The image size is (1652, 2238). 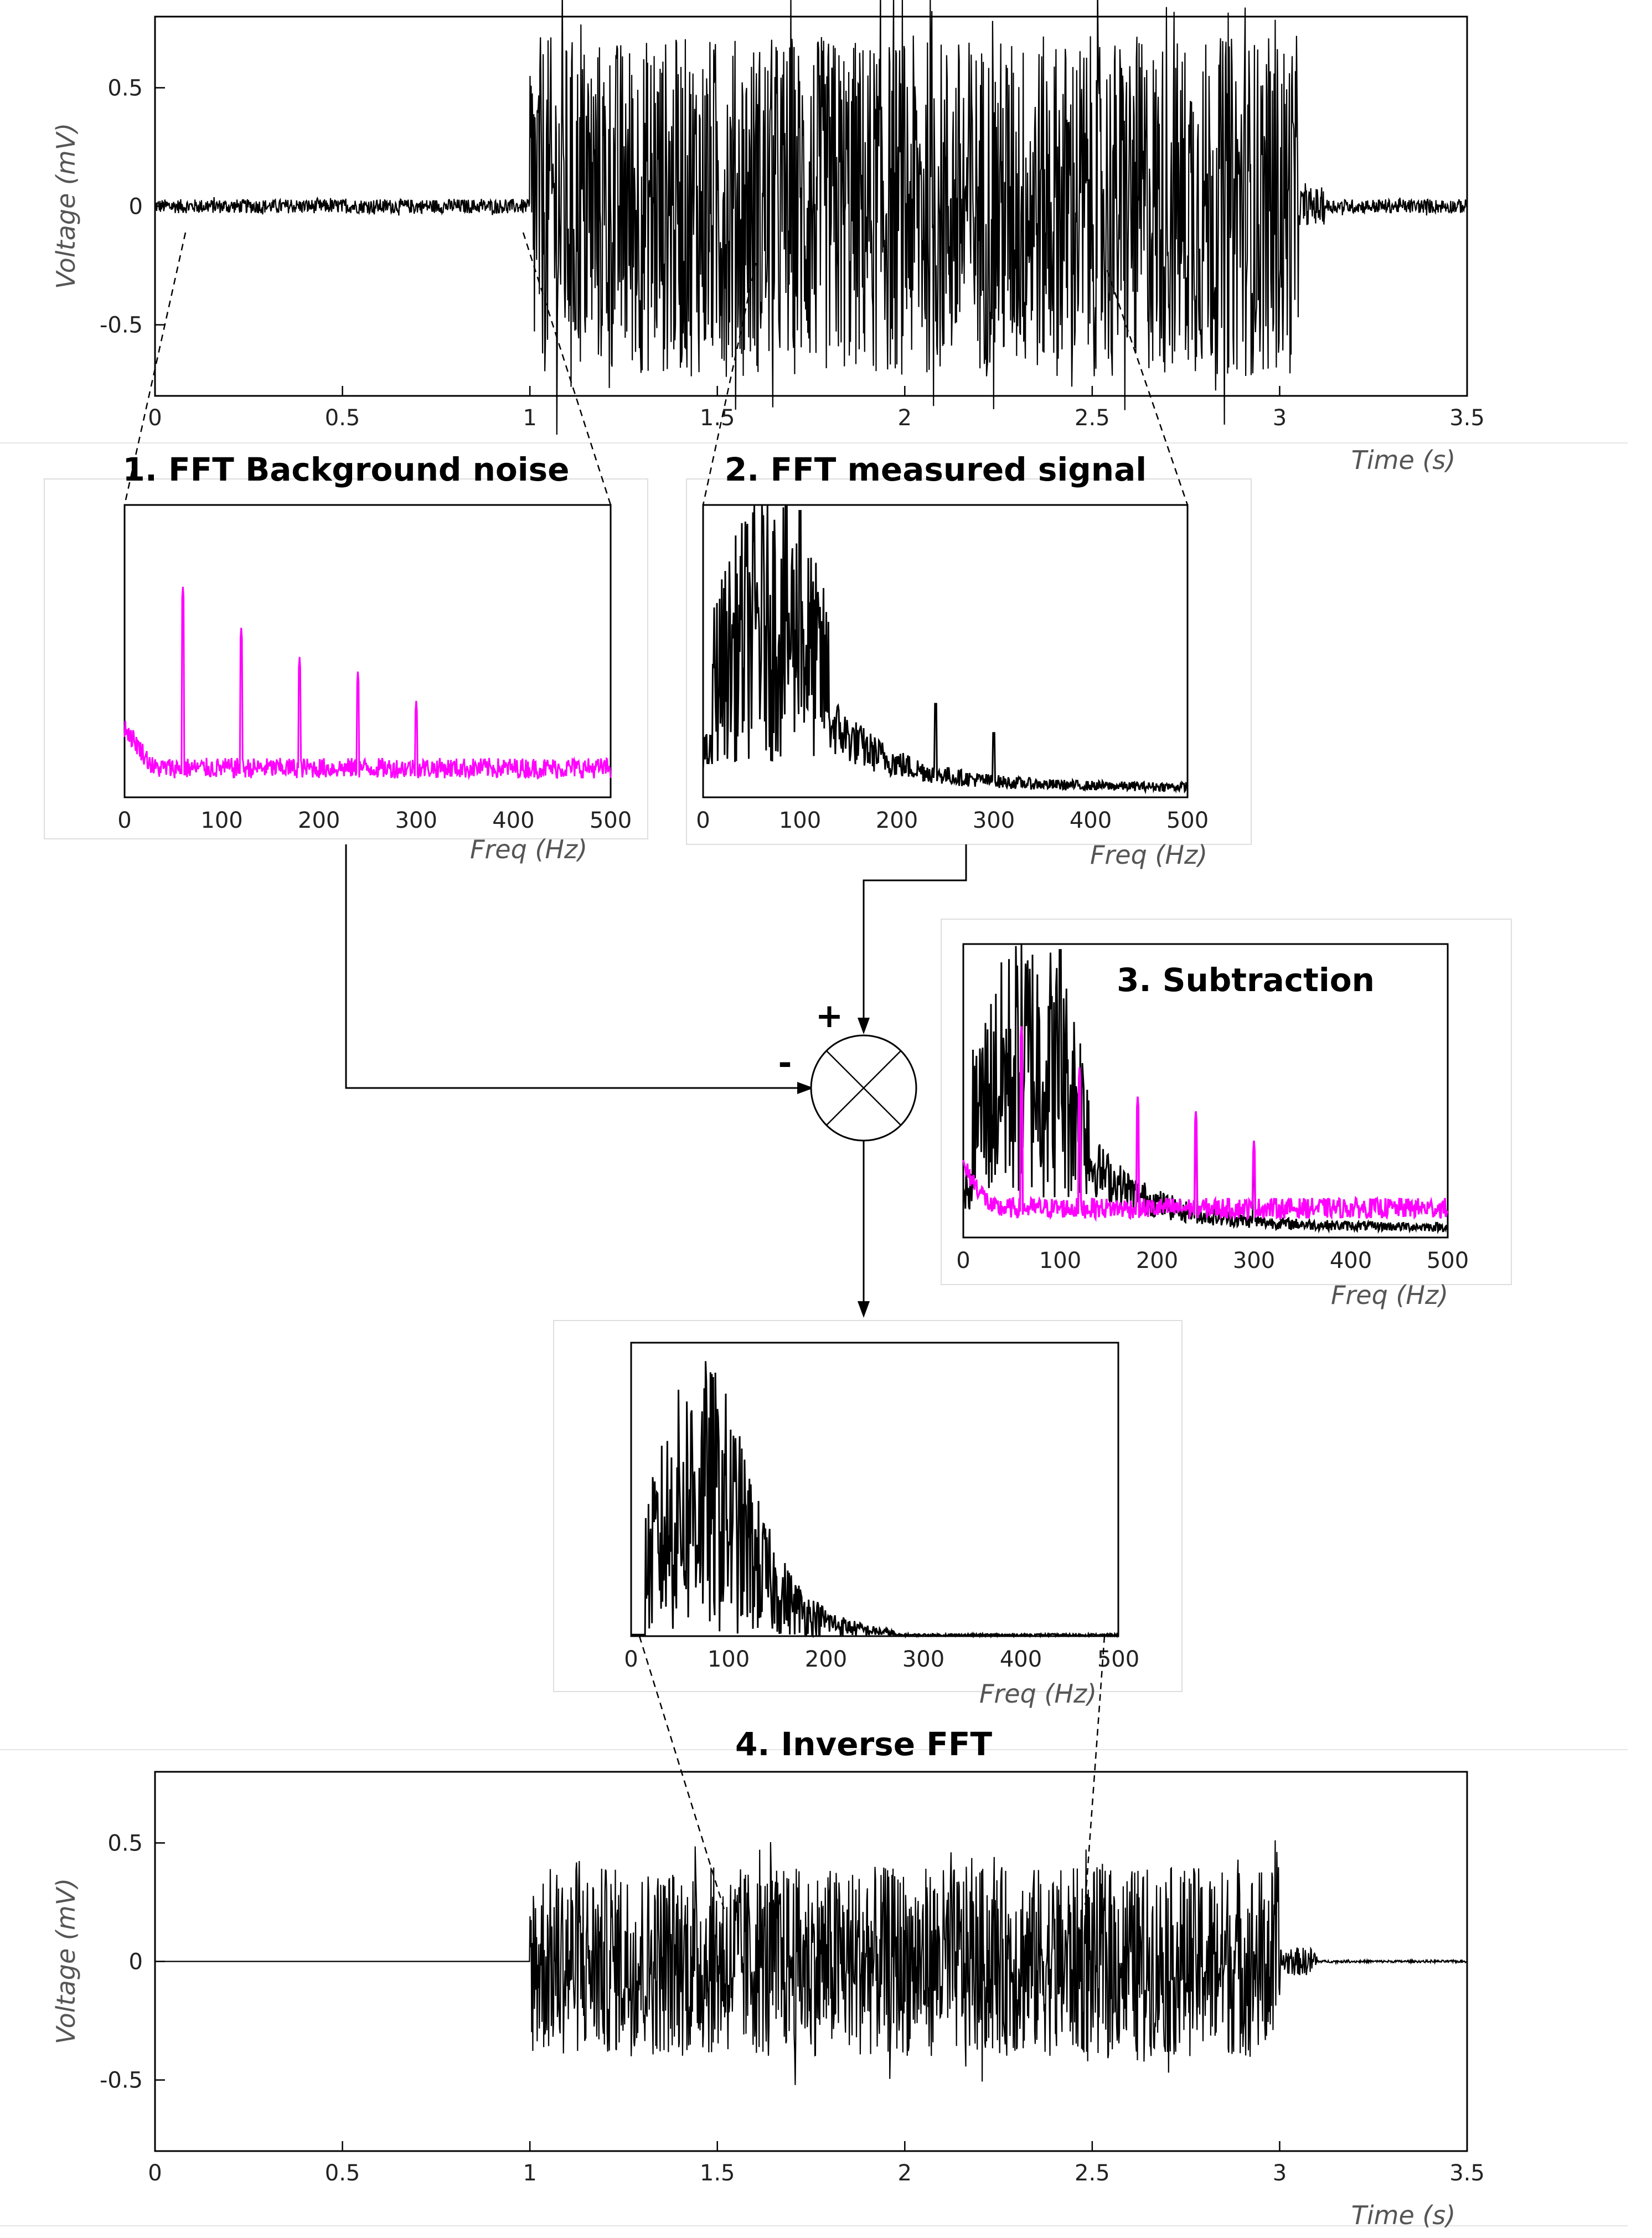 I want to click on plus-sign: +, so click(x=829, y=1016).